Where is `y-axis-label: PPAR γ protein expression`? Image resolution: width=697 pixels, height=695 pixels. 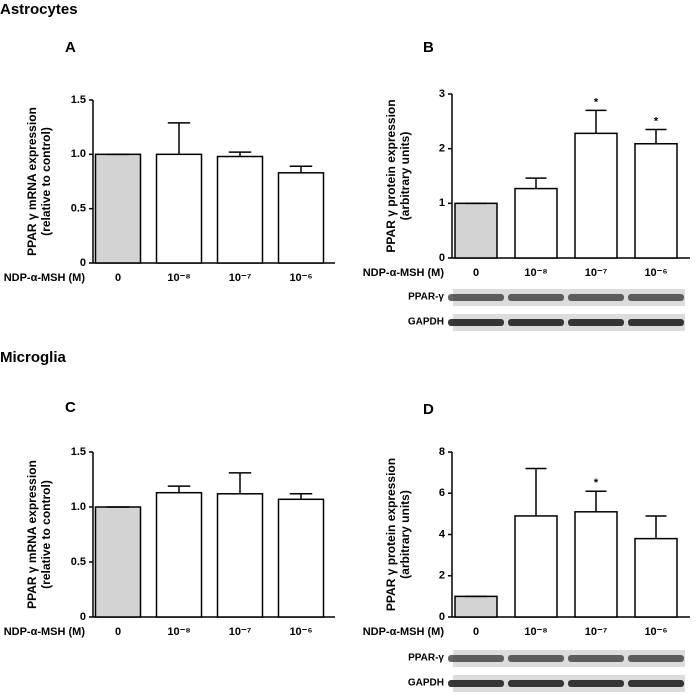 y-axis-label: PPAR γ protein expression is located at coordinates (391, 175).